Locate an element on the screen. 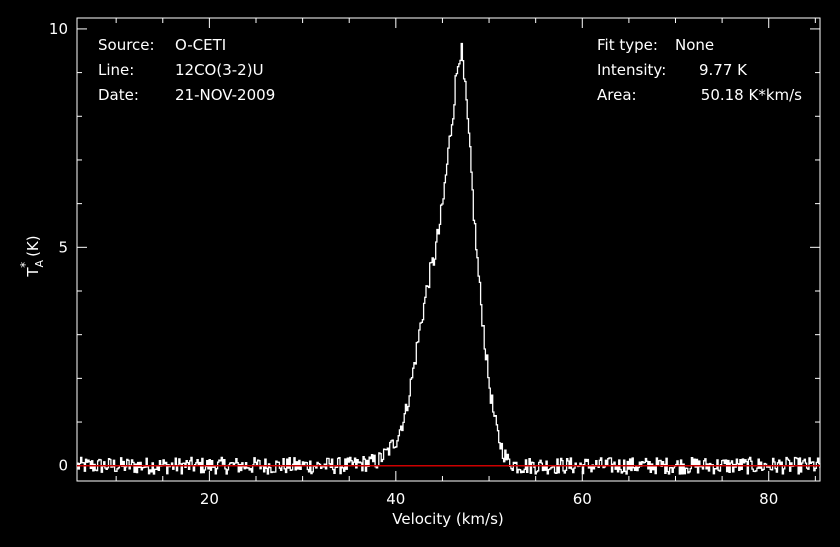  x-tick-label-80: 80 is located at coordinates (768, 499).